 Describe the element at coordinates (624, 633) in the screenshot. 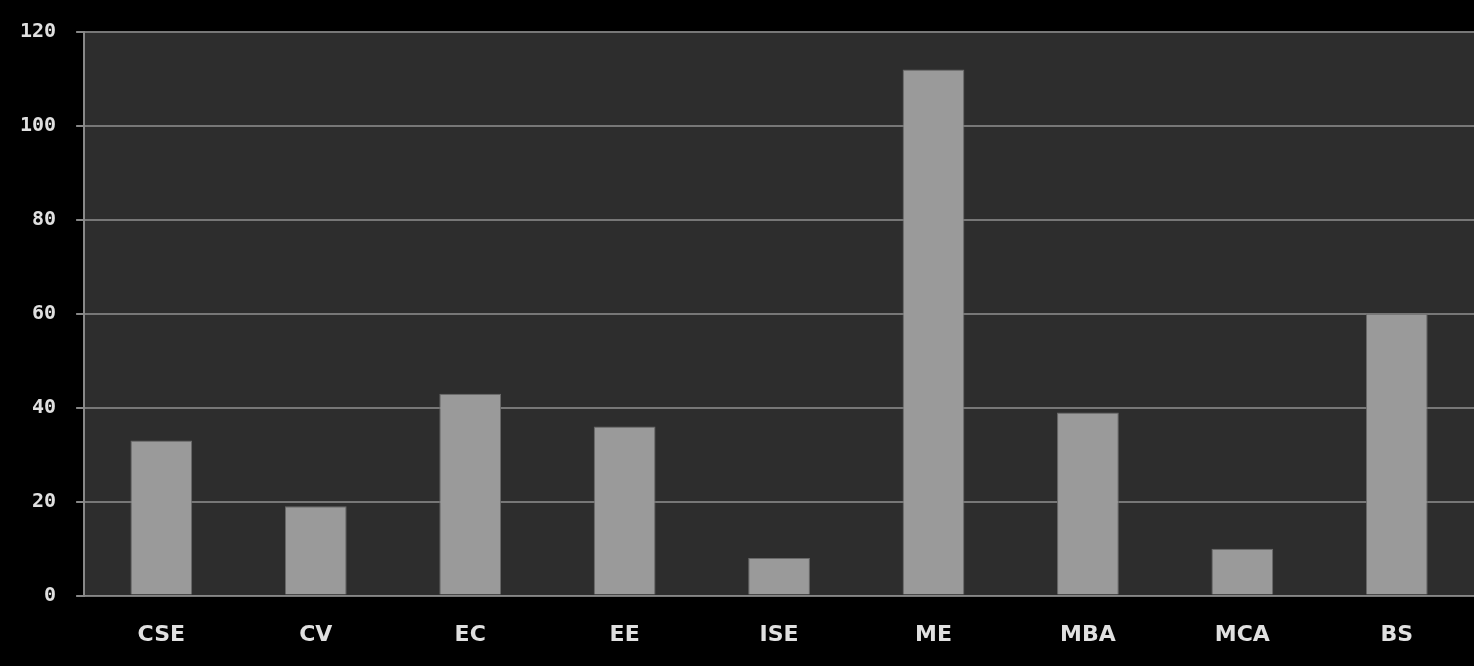

I see `x-tick-label: EE` at that location.